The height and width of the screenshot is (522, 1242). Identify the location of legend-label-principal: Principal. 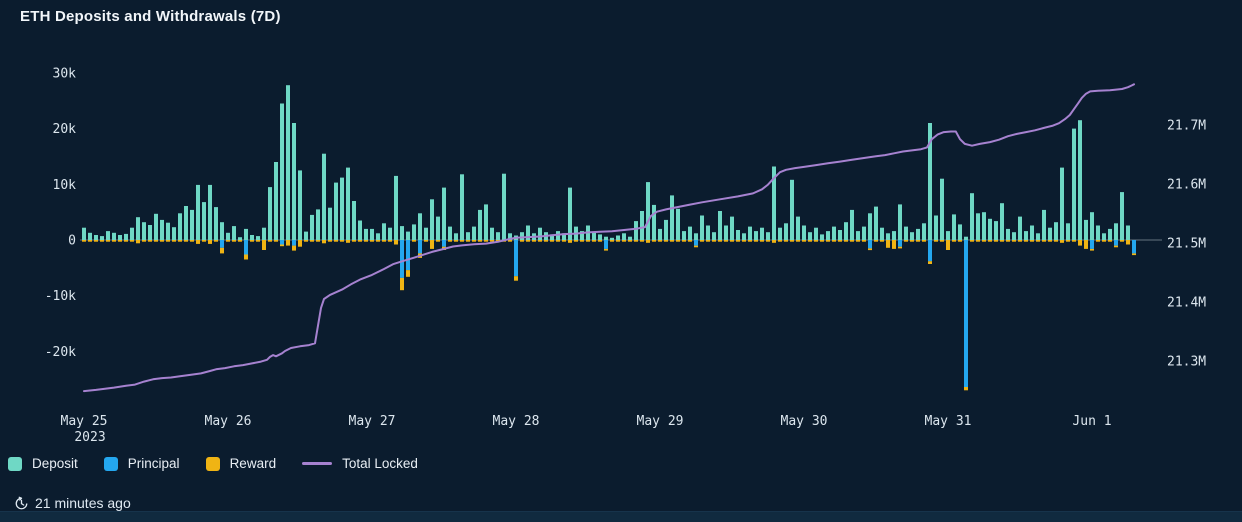
(153, 463).